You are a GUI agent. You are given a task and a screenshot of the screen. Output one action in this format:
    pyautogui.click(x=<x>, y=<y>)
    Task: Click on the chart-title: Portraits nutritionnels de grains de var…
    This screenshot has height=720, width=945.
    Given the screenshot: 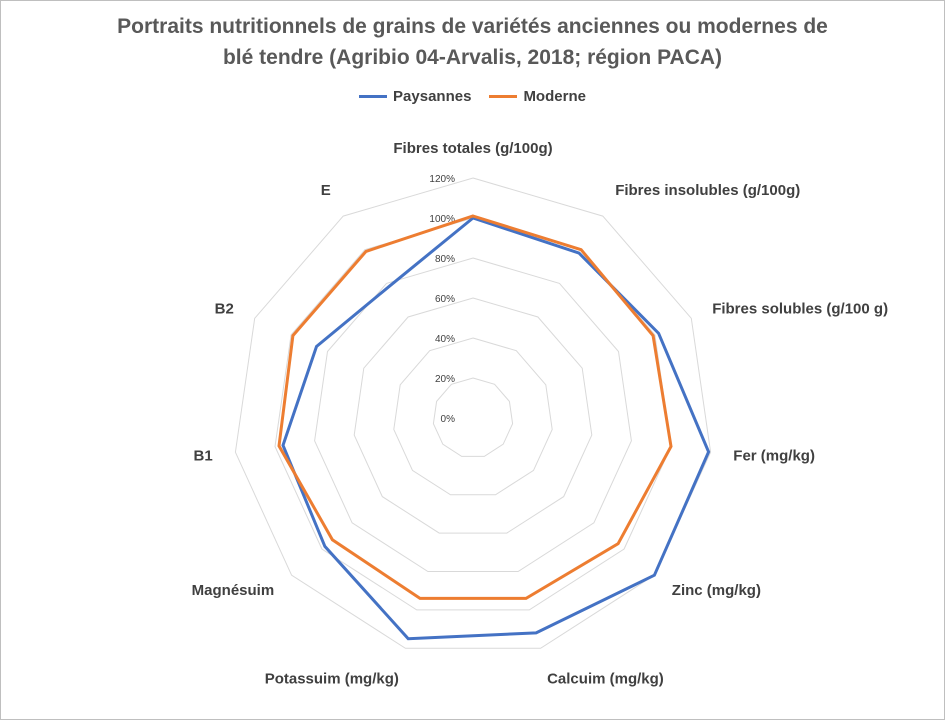 What is the action you would take?
    pyautogui.click(x=472, y=42)
    